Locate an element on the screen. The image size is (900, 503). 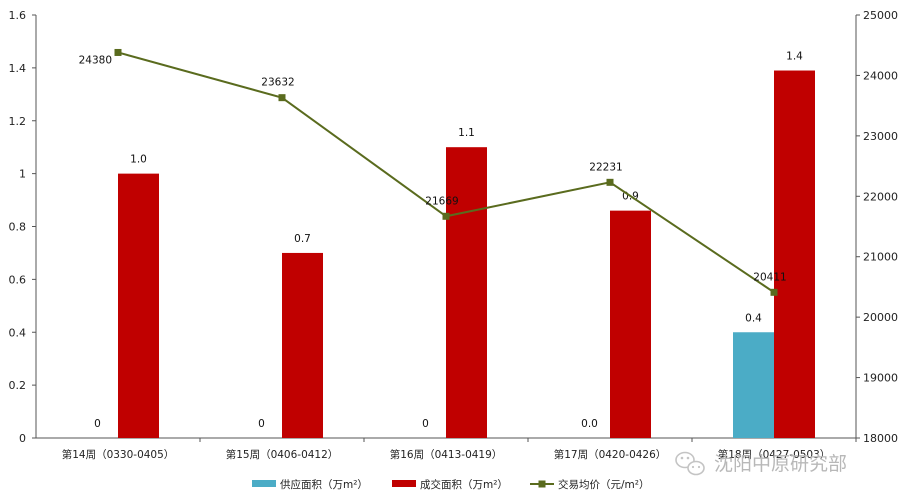
right-tick-label: 25000 is located at coordinates (880, 15).